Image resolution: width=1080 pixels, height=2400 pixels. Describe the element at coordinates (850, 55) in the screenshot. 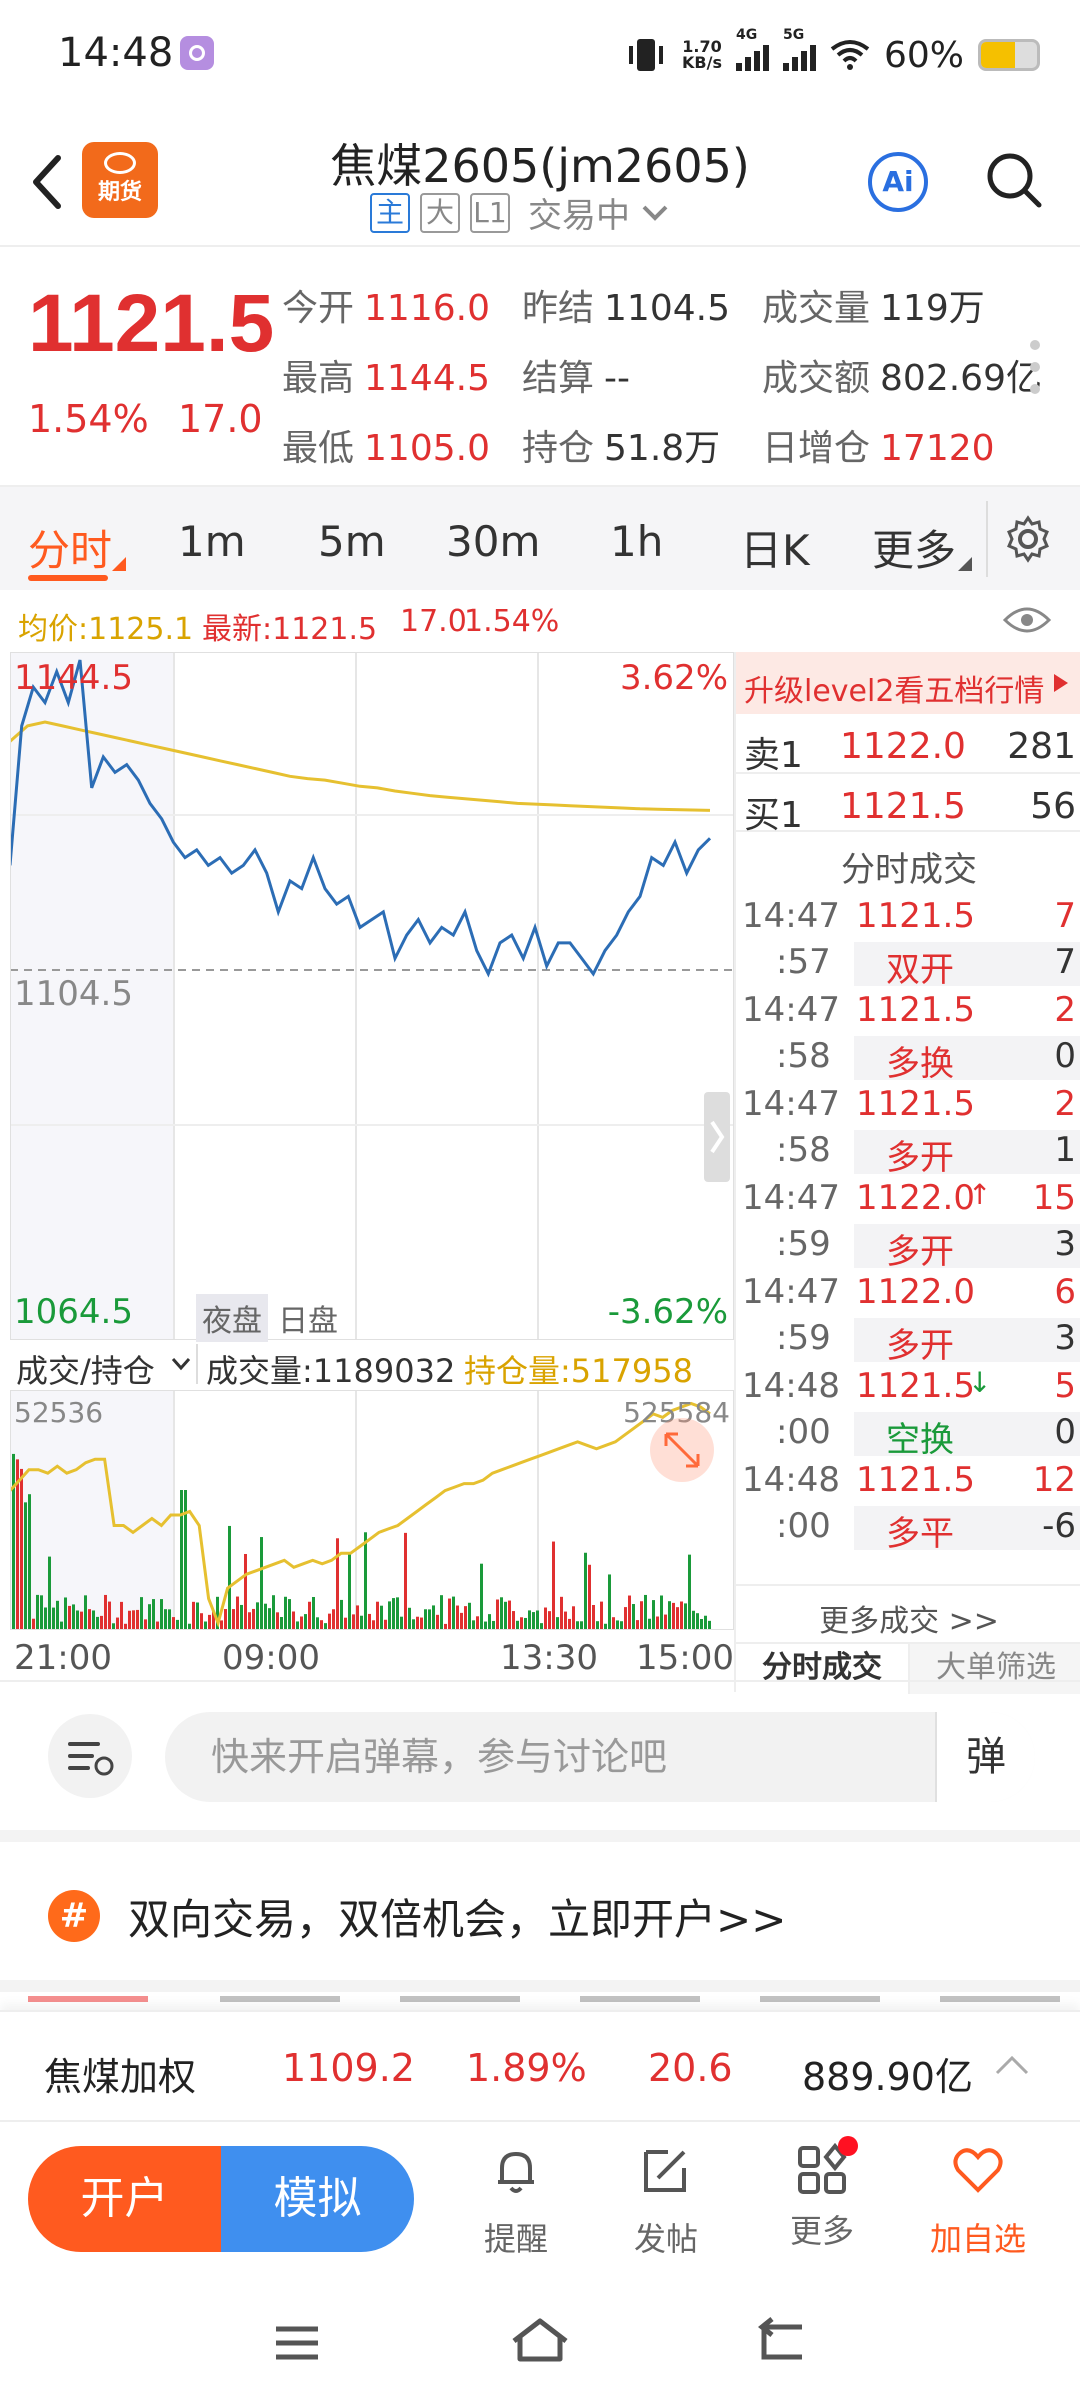

I see `wifi-icon` at that location.